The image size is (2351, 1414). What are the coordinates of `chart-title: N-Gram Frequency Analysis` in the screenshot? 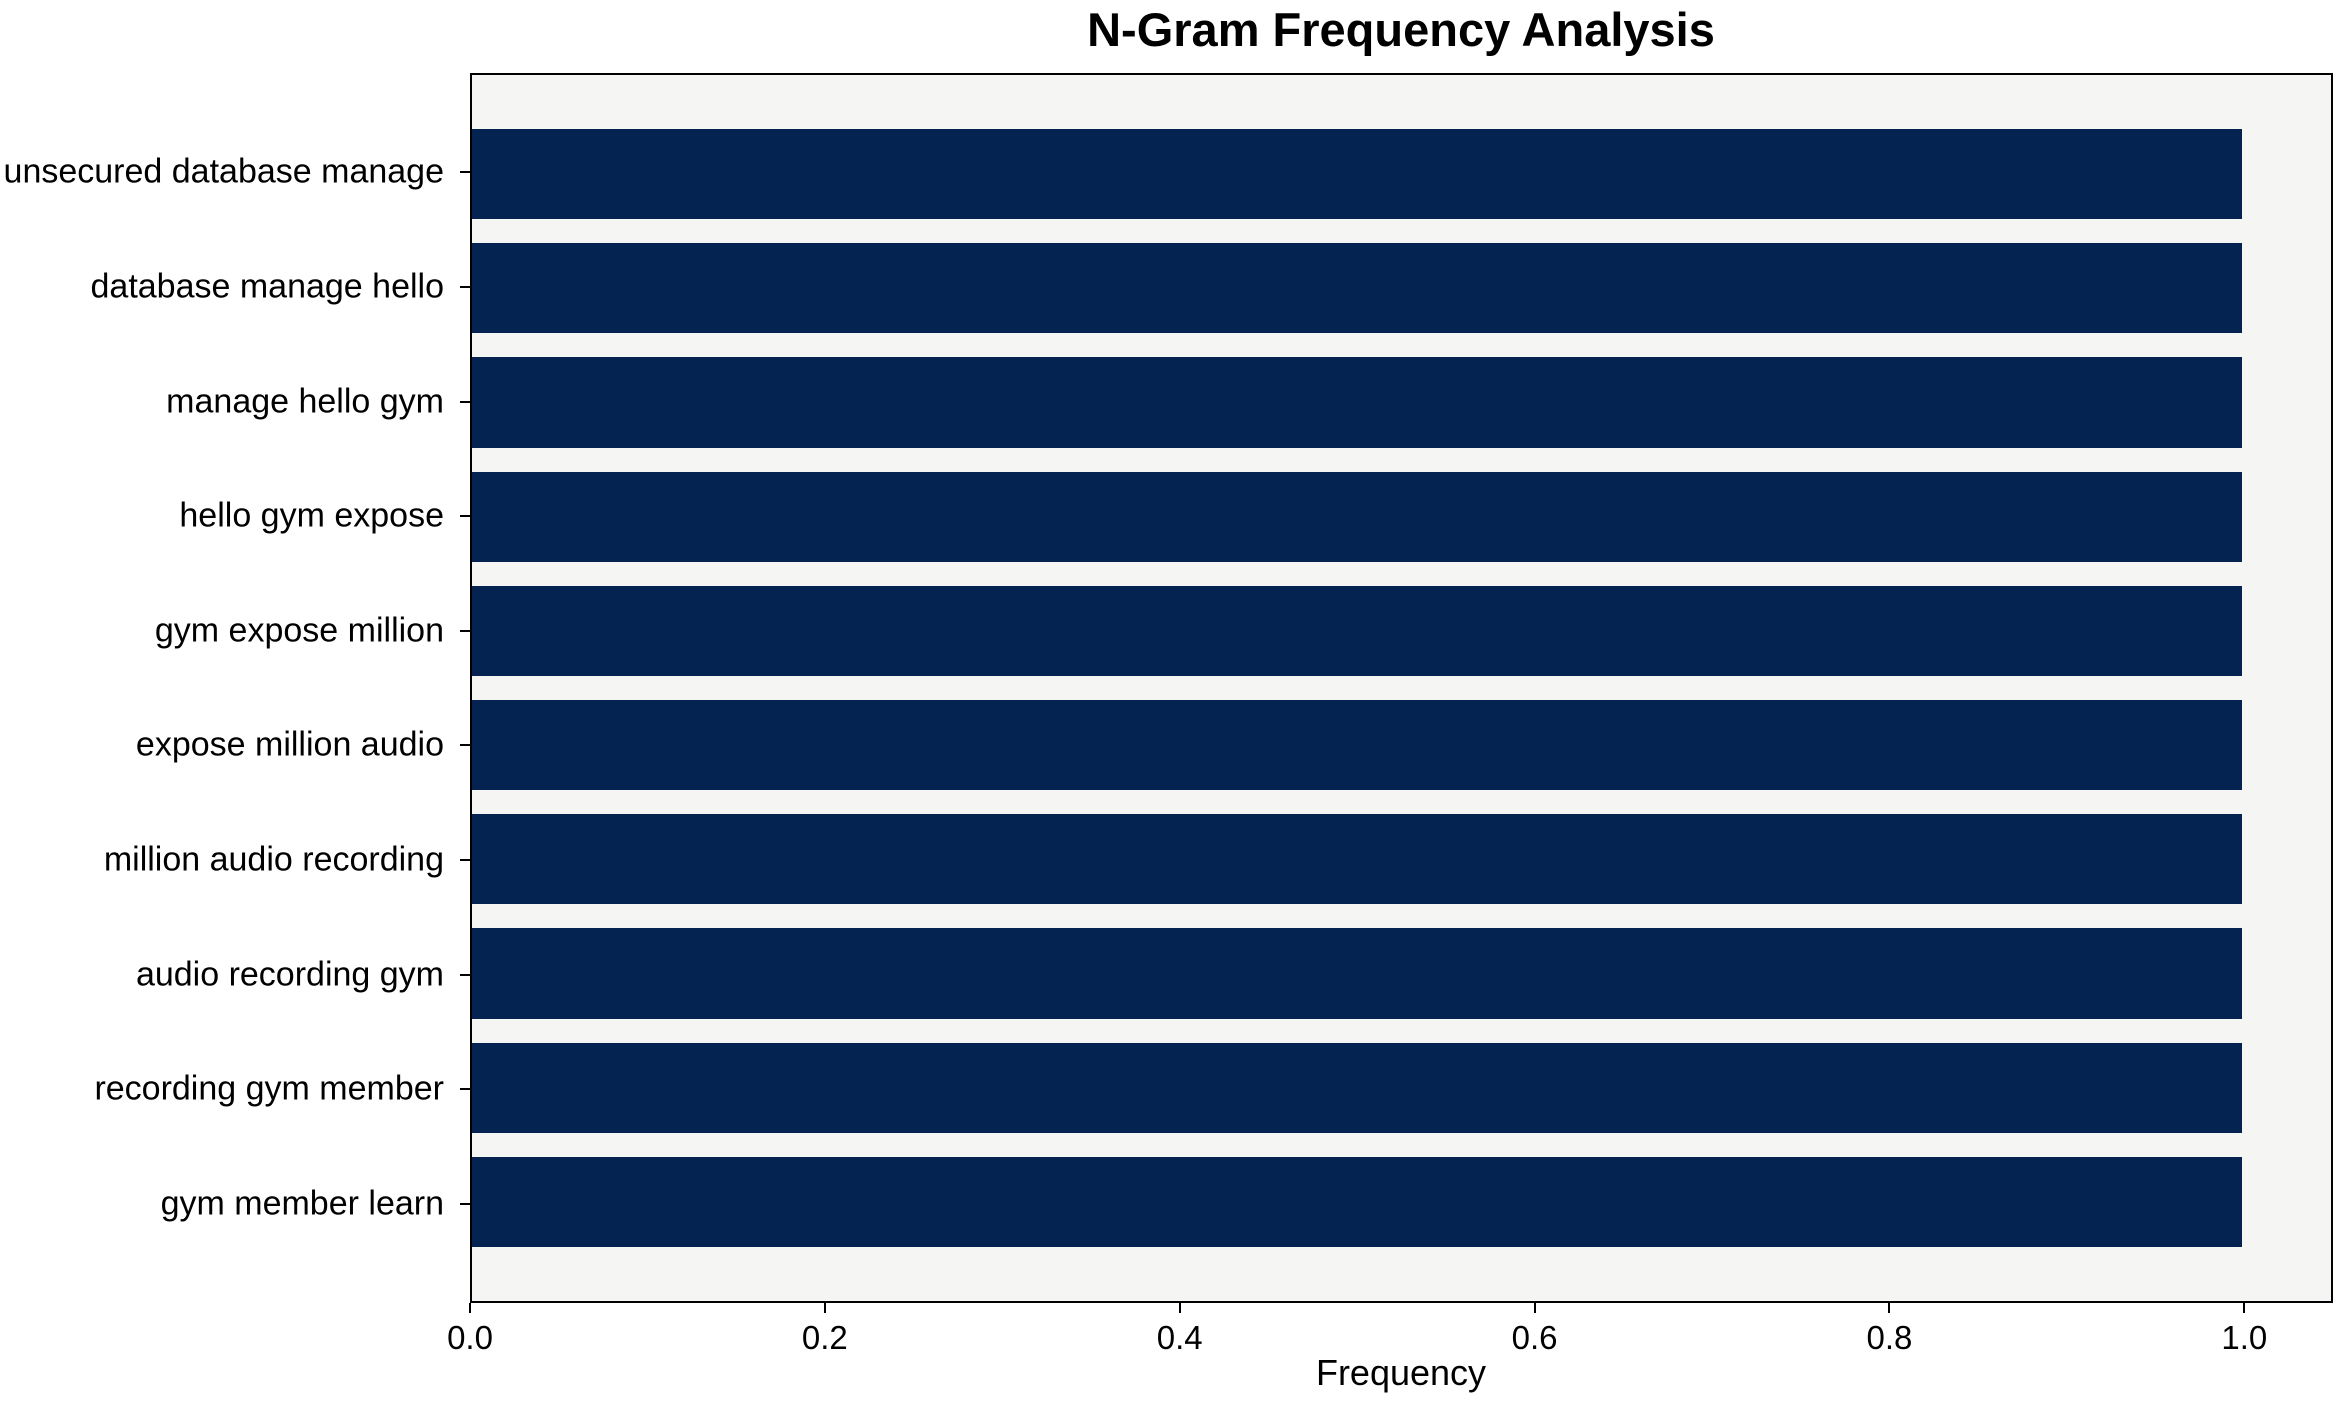 It's located at (1401, 29).